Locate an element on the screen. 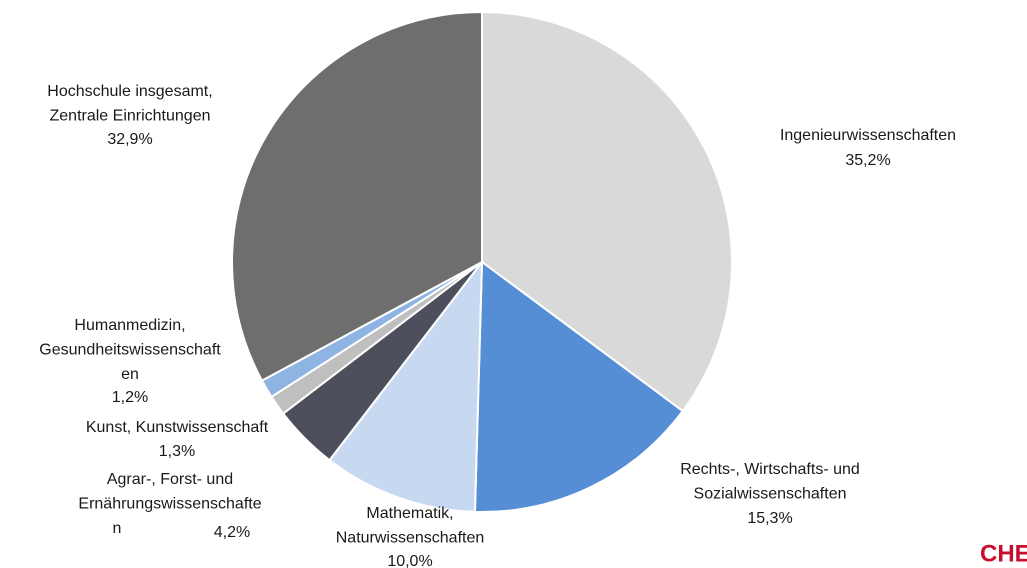 The width and height of the screenshot is (1027, 568). category-label: Humanmedizin, Gesundheitswissenschaft en is located at coordinates (130, 350).